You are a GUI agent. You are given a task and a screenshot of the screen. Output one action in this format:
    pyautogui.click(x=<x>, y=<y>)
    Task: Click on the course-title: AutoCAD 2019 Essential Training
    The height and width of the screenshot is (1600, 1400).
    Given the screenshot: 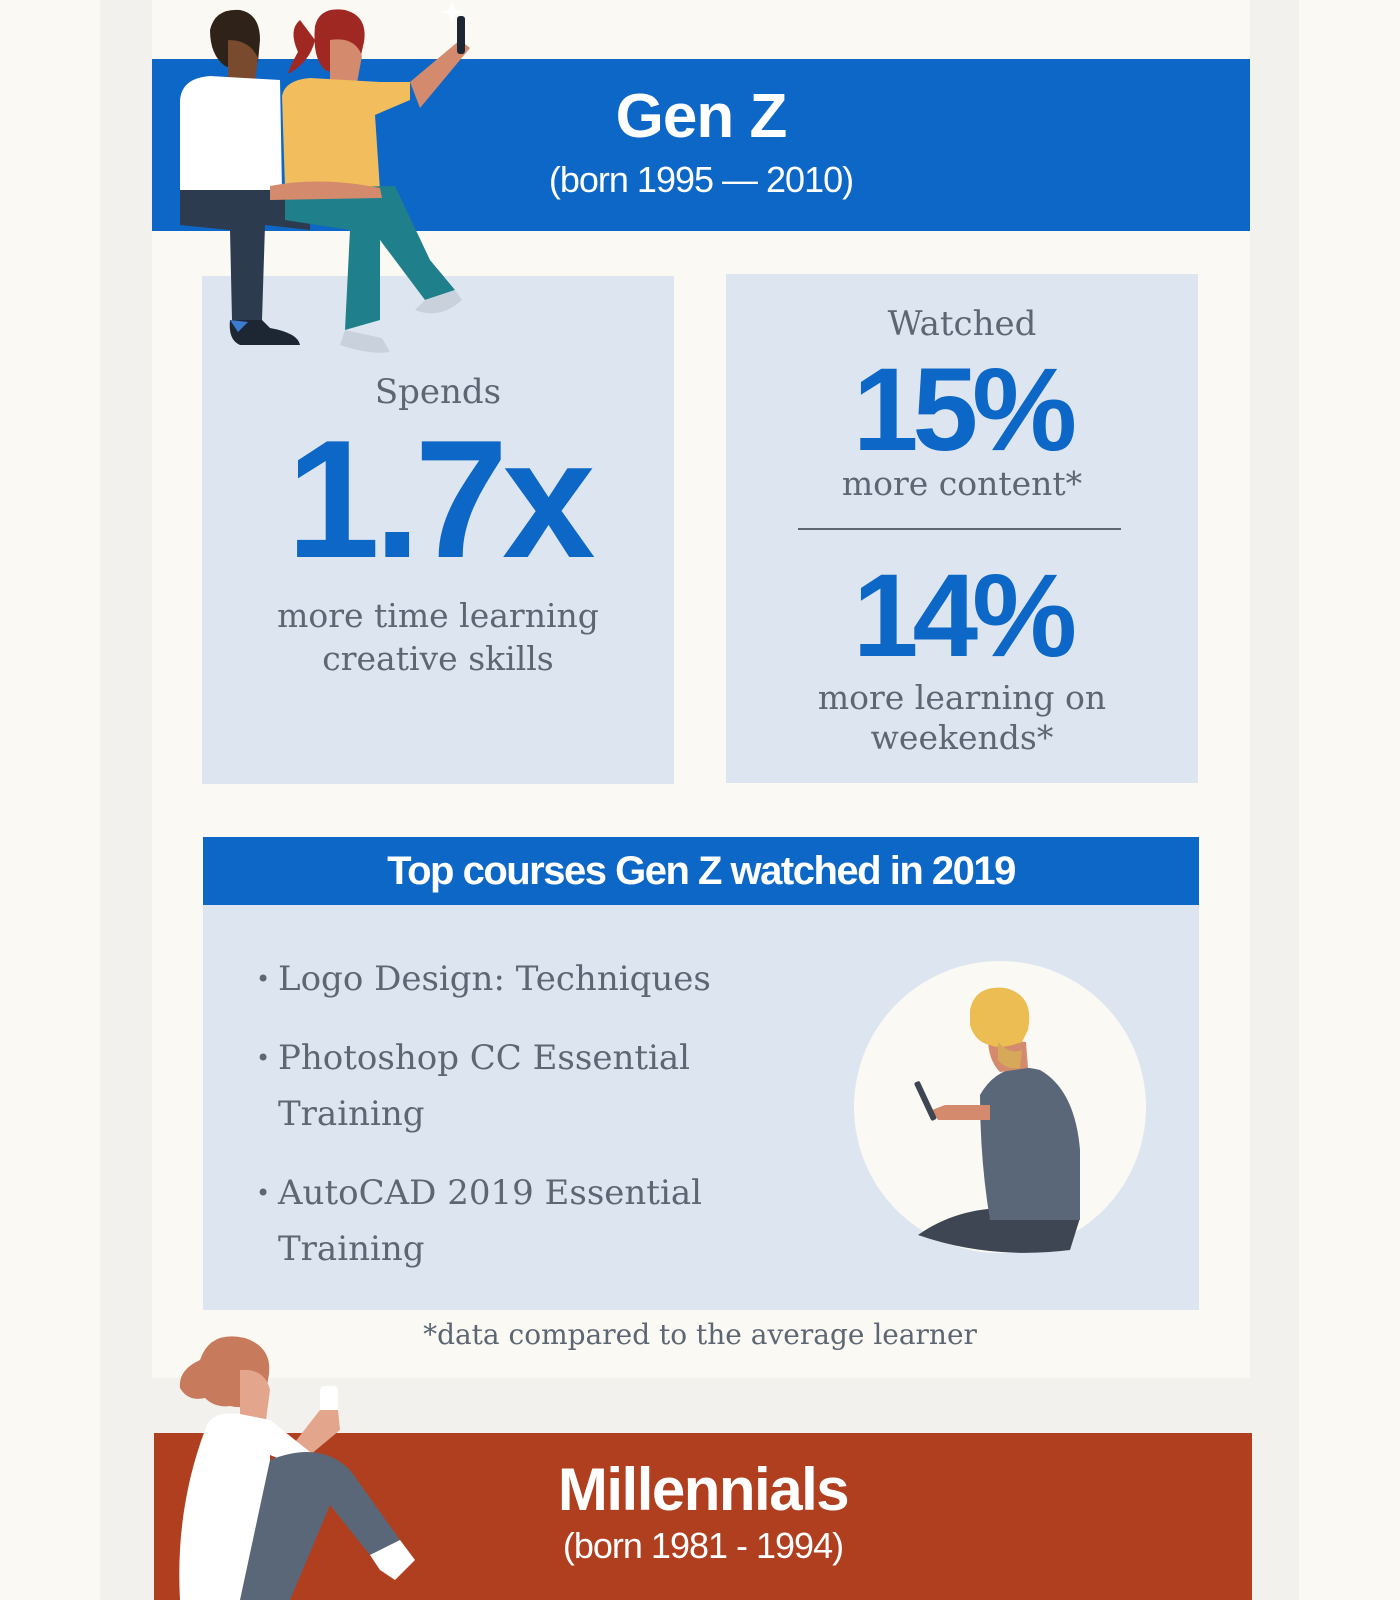 What is the action you would take?
    pyautogui.click(x=498, y=1221)
    